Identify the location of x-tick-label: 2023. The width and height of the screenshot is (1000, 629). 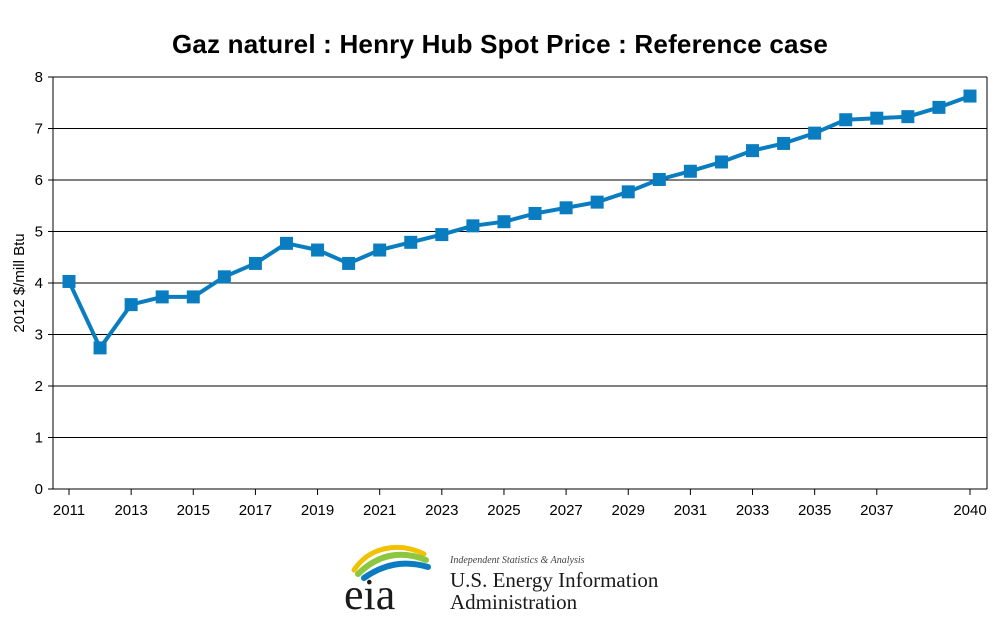
(441, 510).